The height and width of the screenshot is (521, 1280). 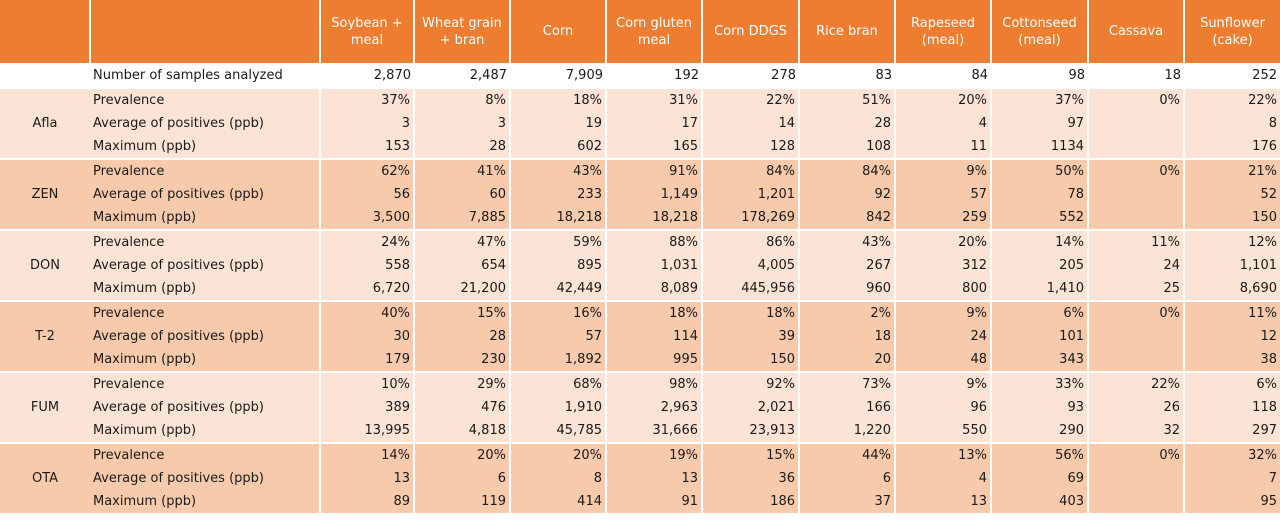 What do you see at coordinates (653, 478) in the screenshot?
I see `value-cell: 13` at bounding box center [653, 478].